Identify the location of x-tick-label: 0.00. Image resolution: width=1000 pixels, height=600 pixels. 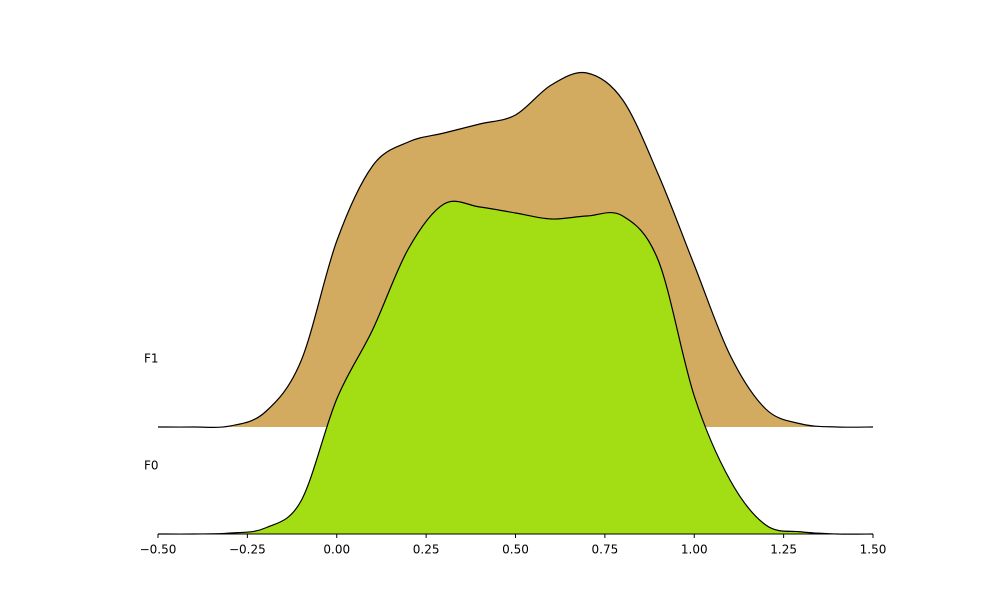
(336, 550).